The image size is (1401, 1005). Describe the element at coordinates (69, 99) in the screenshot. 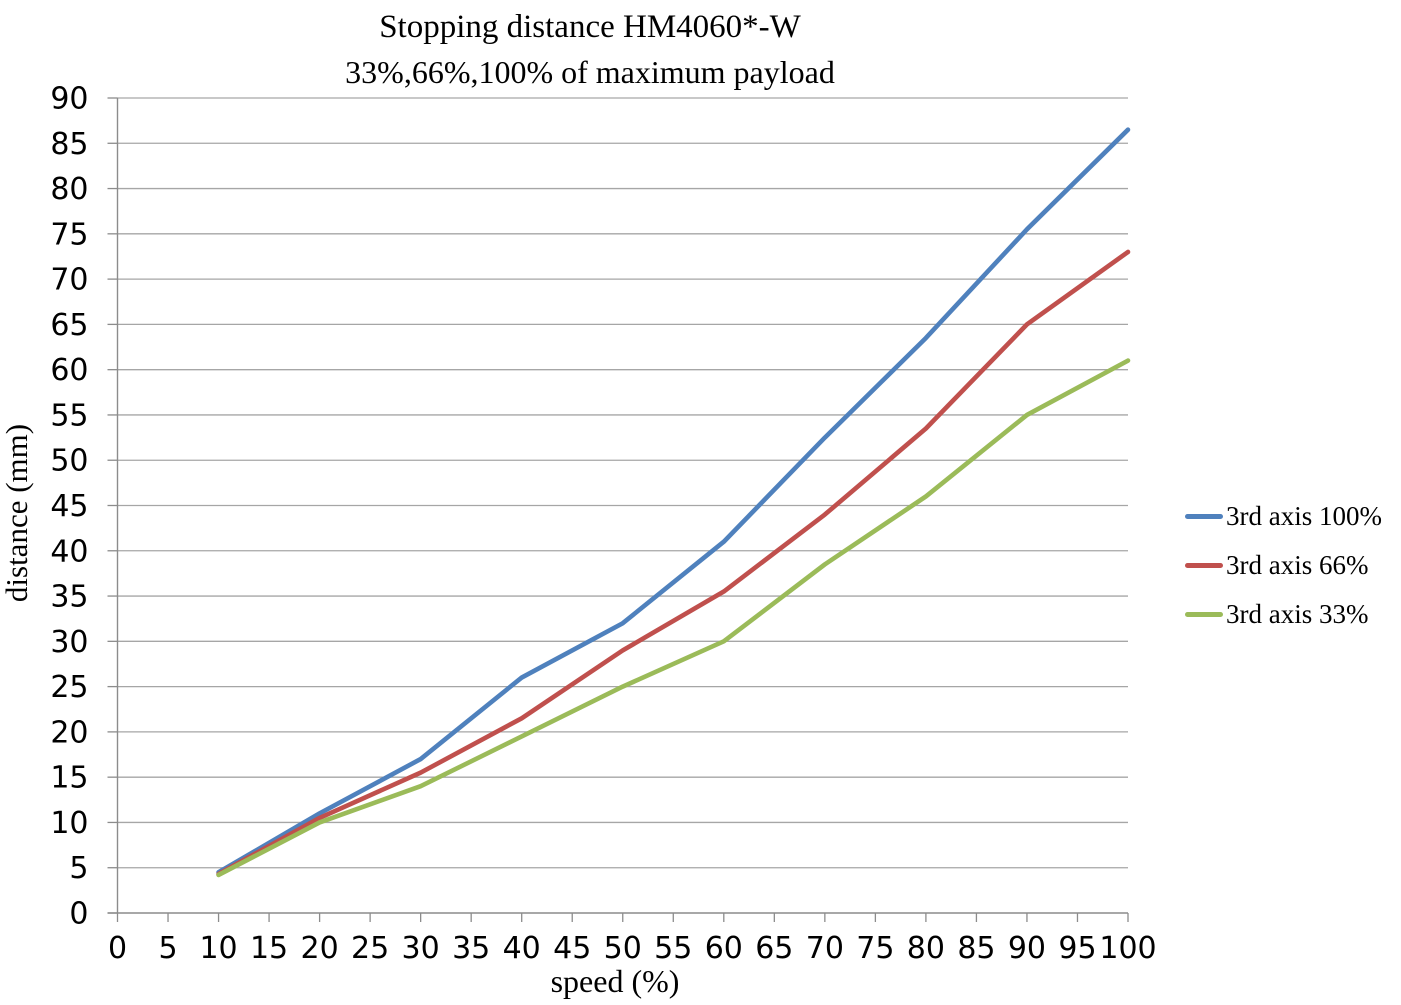

I see `y-tick-label: 90` at that location.